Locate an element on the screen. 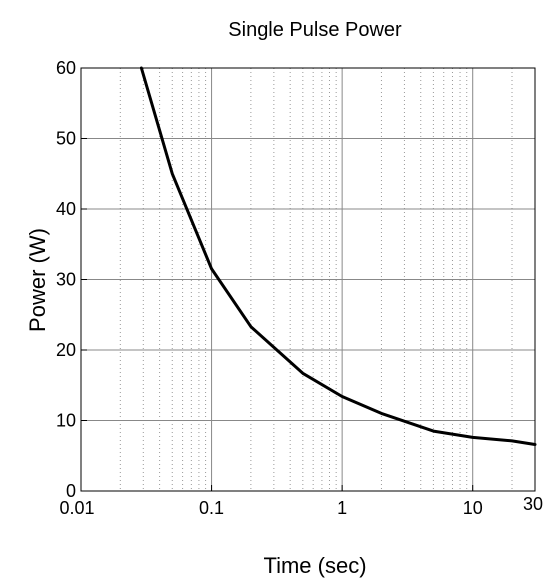  y-tick-label: 0 is located at coordinates (71, 491).